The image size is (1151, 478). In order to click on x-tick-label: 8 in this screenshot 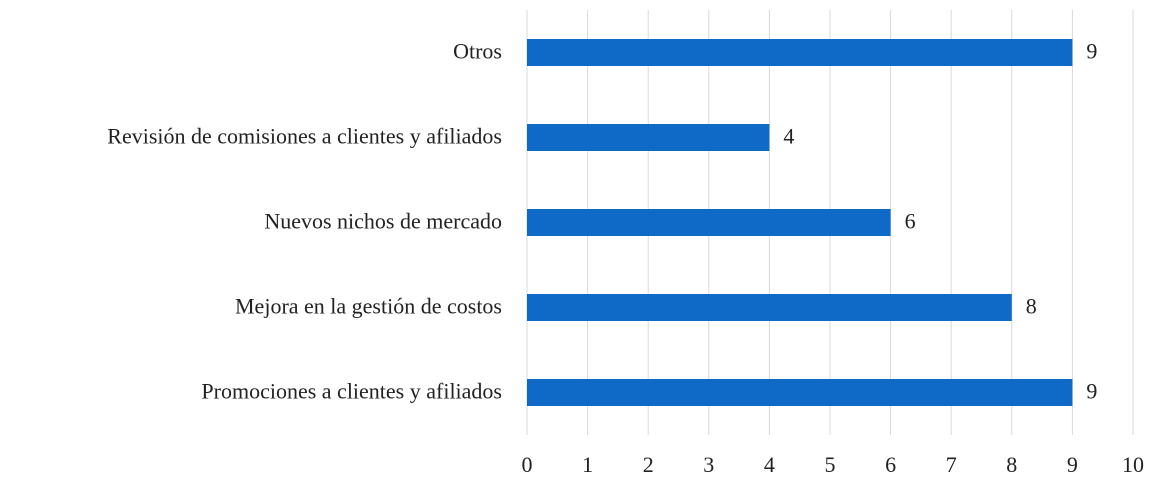, I will do `click(1011, 464)`.